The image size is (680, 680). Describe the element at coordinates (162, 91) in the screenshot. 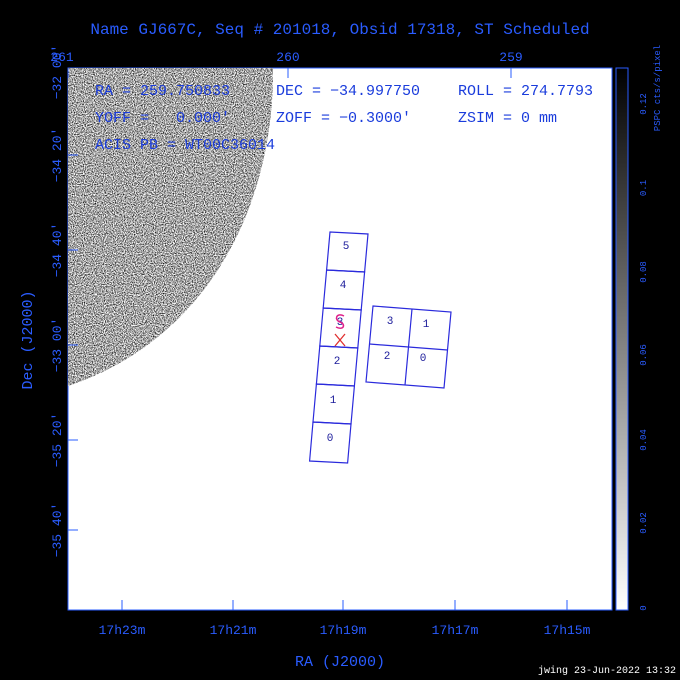

I see `info-ra: RA = 259.750833` at that location.